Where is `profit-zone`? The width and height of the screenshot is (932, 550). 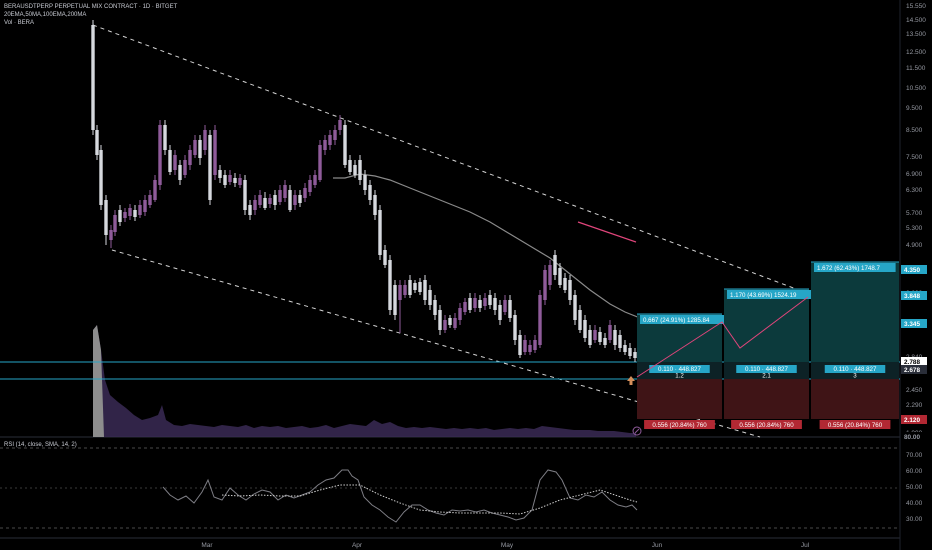 profit-zone is located at coordinates (766, 325).